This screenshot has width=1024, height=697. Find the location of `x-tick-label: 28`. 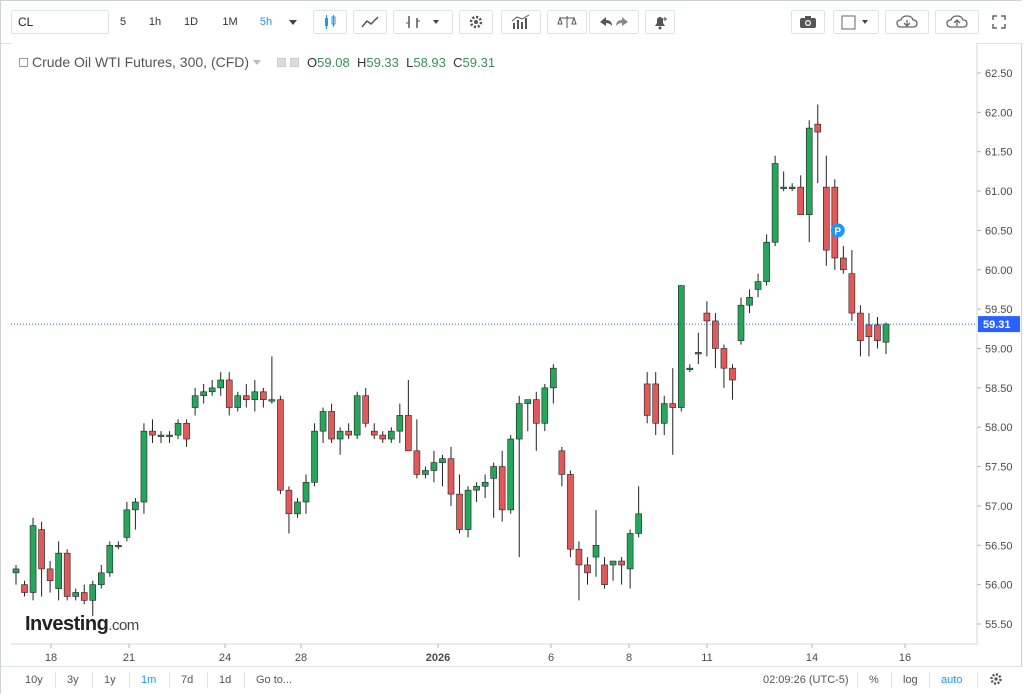

x-tick-label: 28 is located at coordinates (301, 658).